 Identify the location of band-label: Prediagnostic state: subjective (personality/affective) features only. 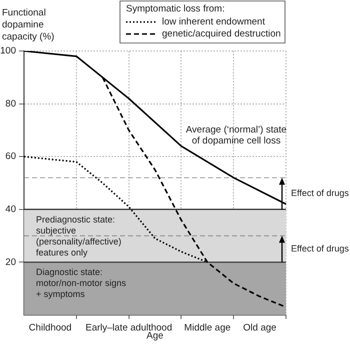
(79, 236).